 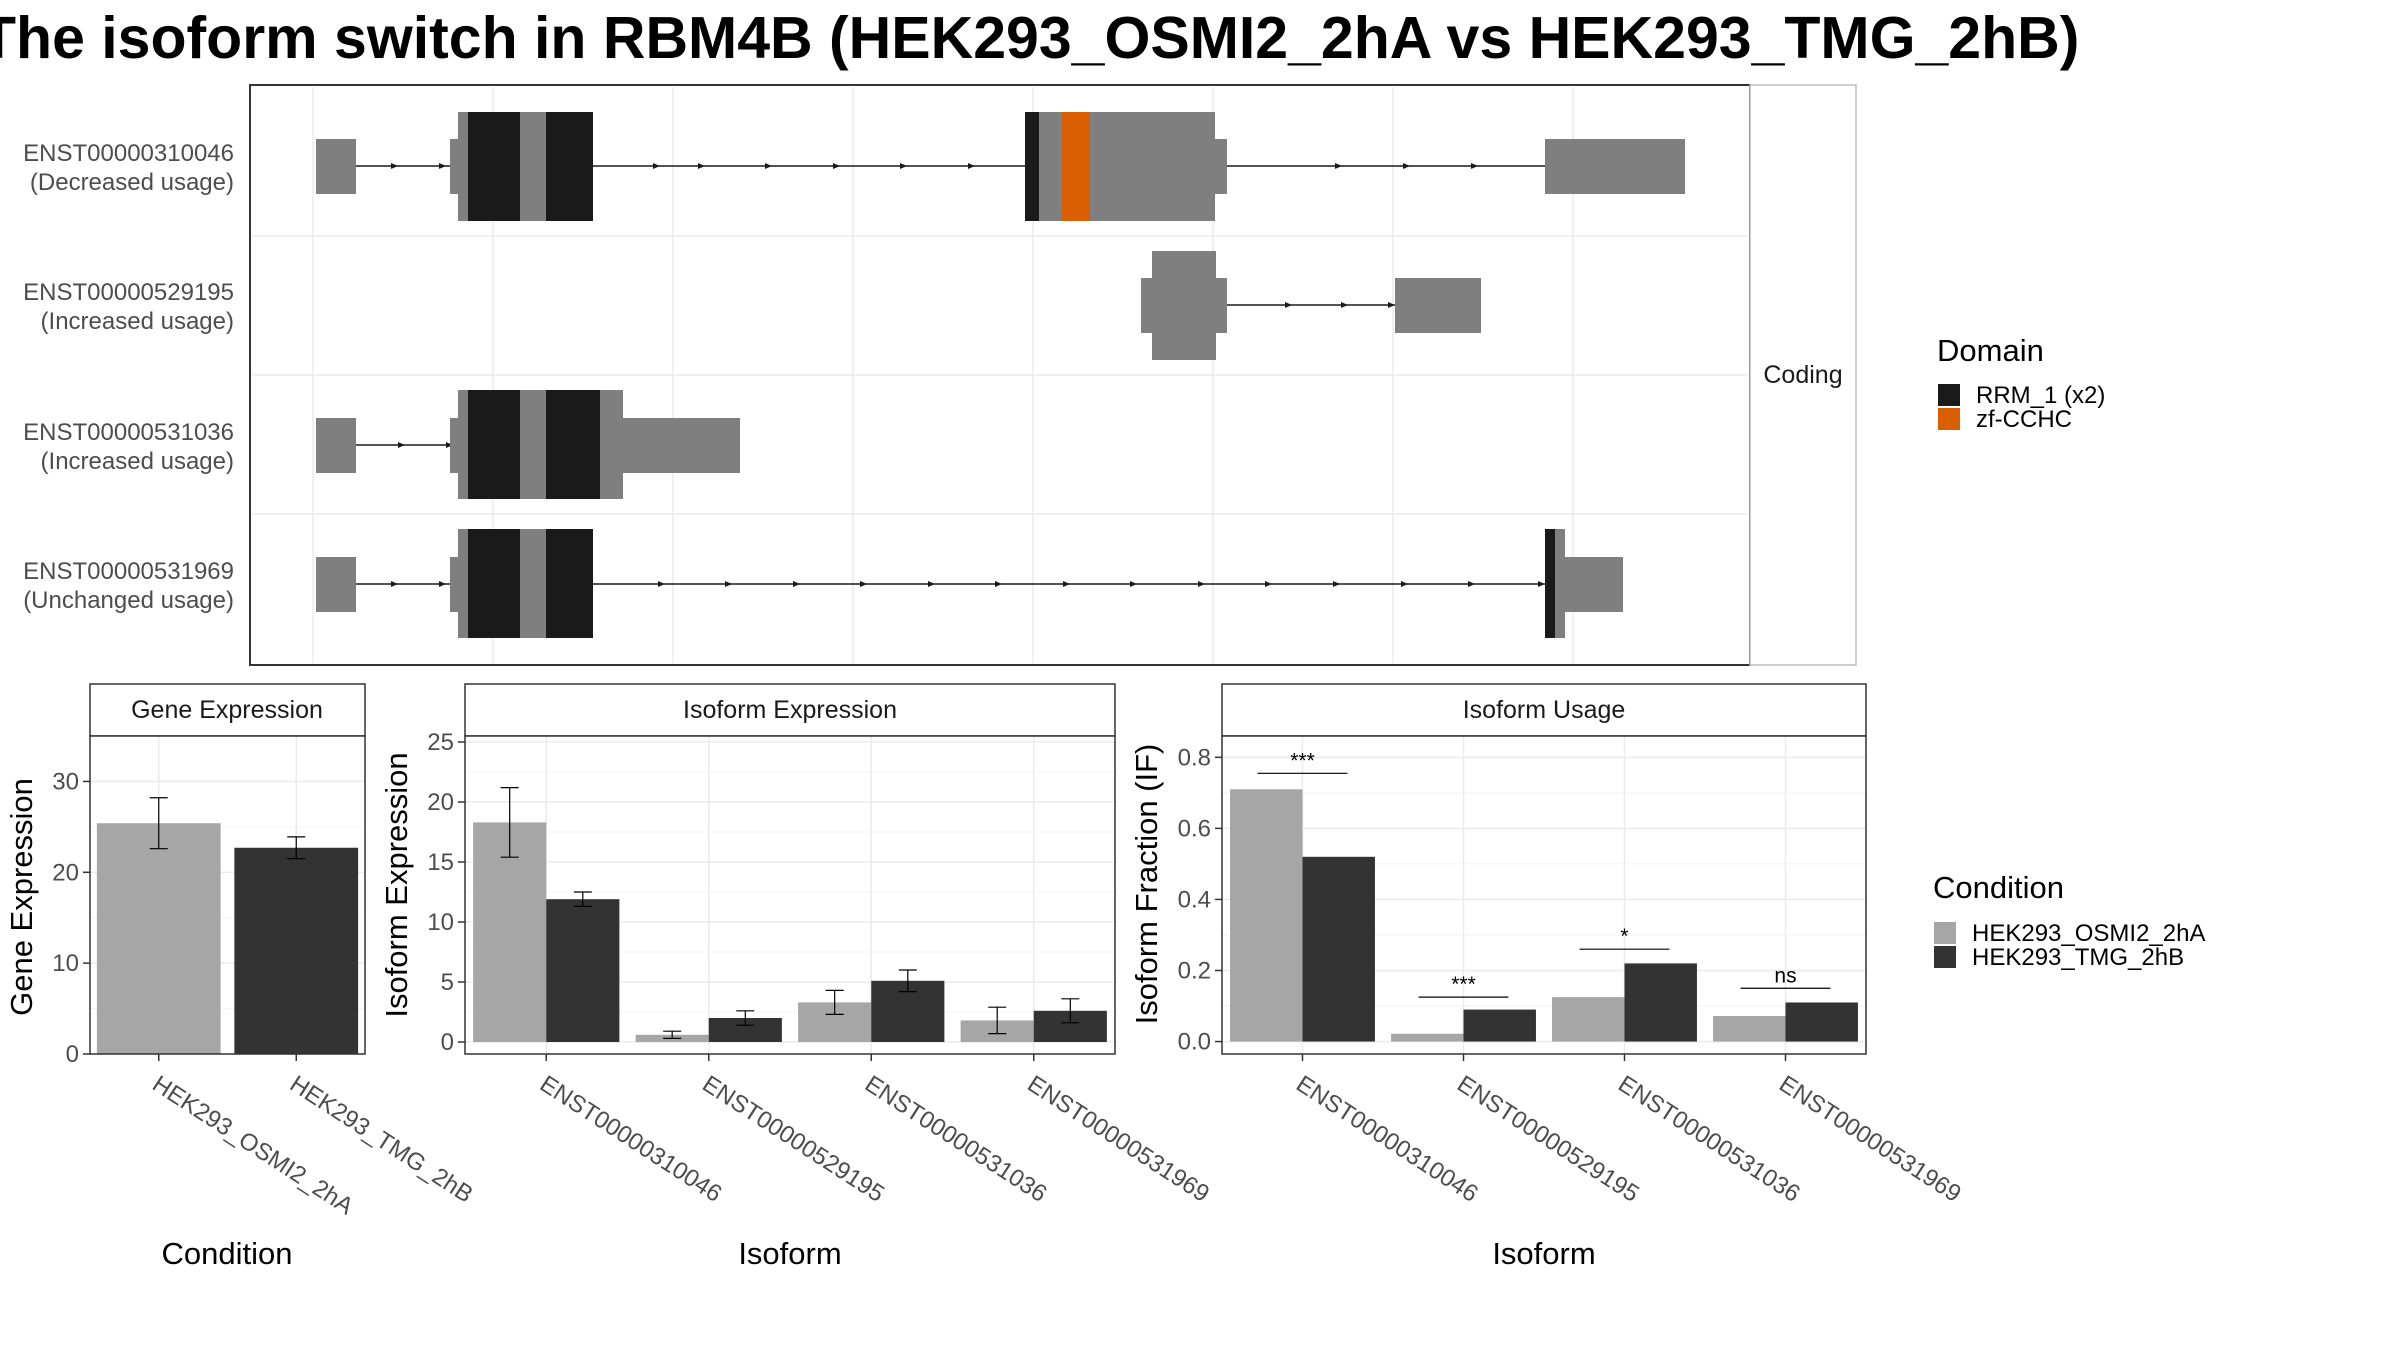 What do you see at coordinates (1146, 884) in the screenshot?
I see `isoform-usage-ylabel: Isoform Fraction (IF)` at bounding box center [1146, 884].